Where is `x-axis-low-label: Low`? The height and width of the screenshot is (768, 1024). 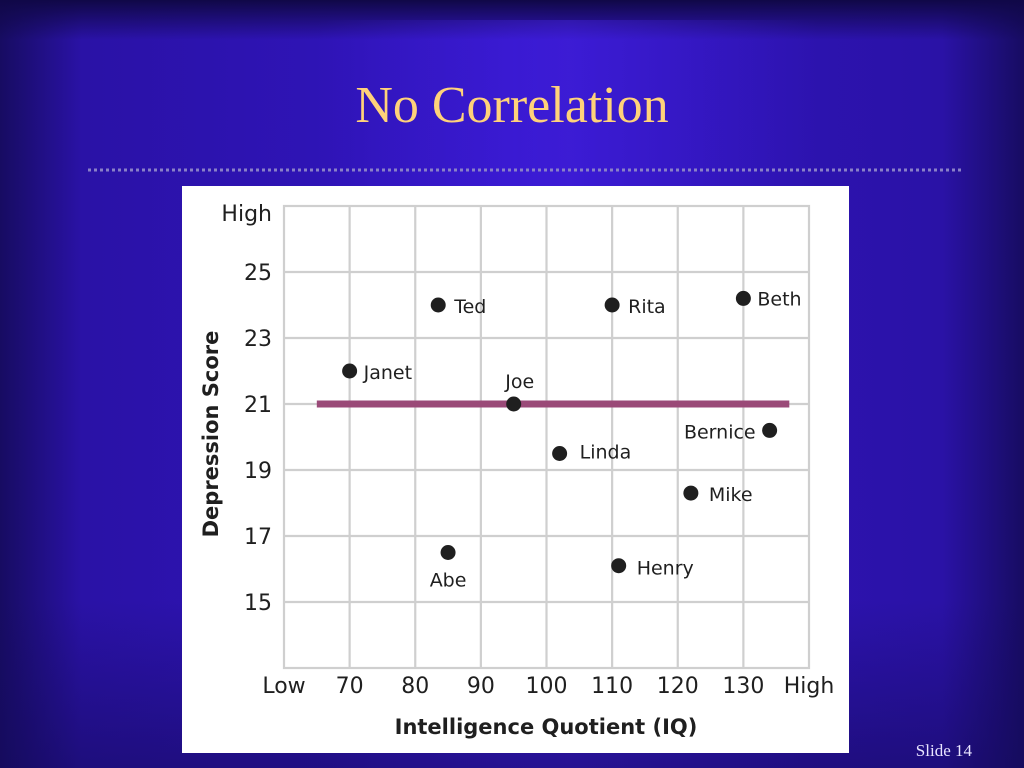 x-axis-low-label: Low is located at coordinates (283, 686).